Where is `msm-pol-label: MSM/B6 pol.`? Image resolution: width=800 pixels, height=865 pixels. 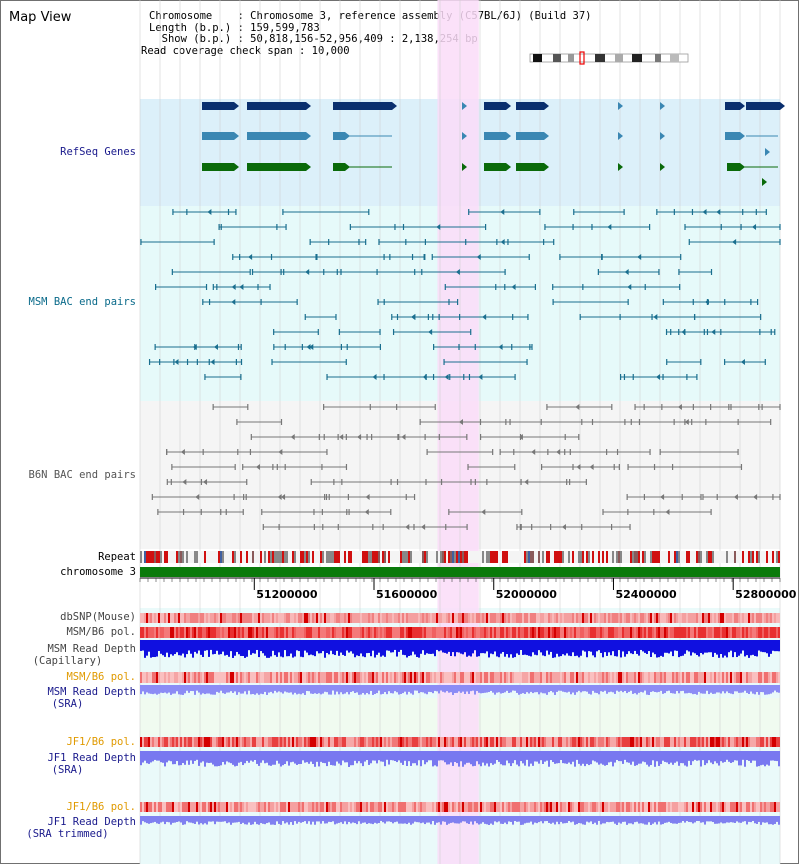 msm-pol-label: MSM/B6 pol. is located at coordinates (101, 632).